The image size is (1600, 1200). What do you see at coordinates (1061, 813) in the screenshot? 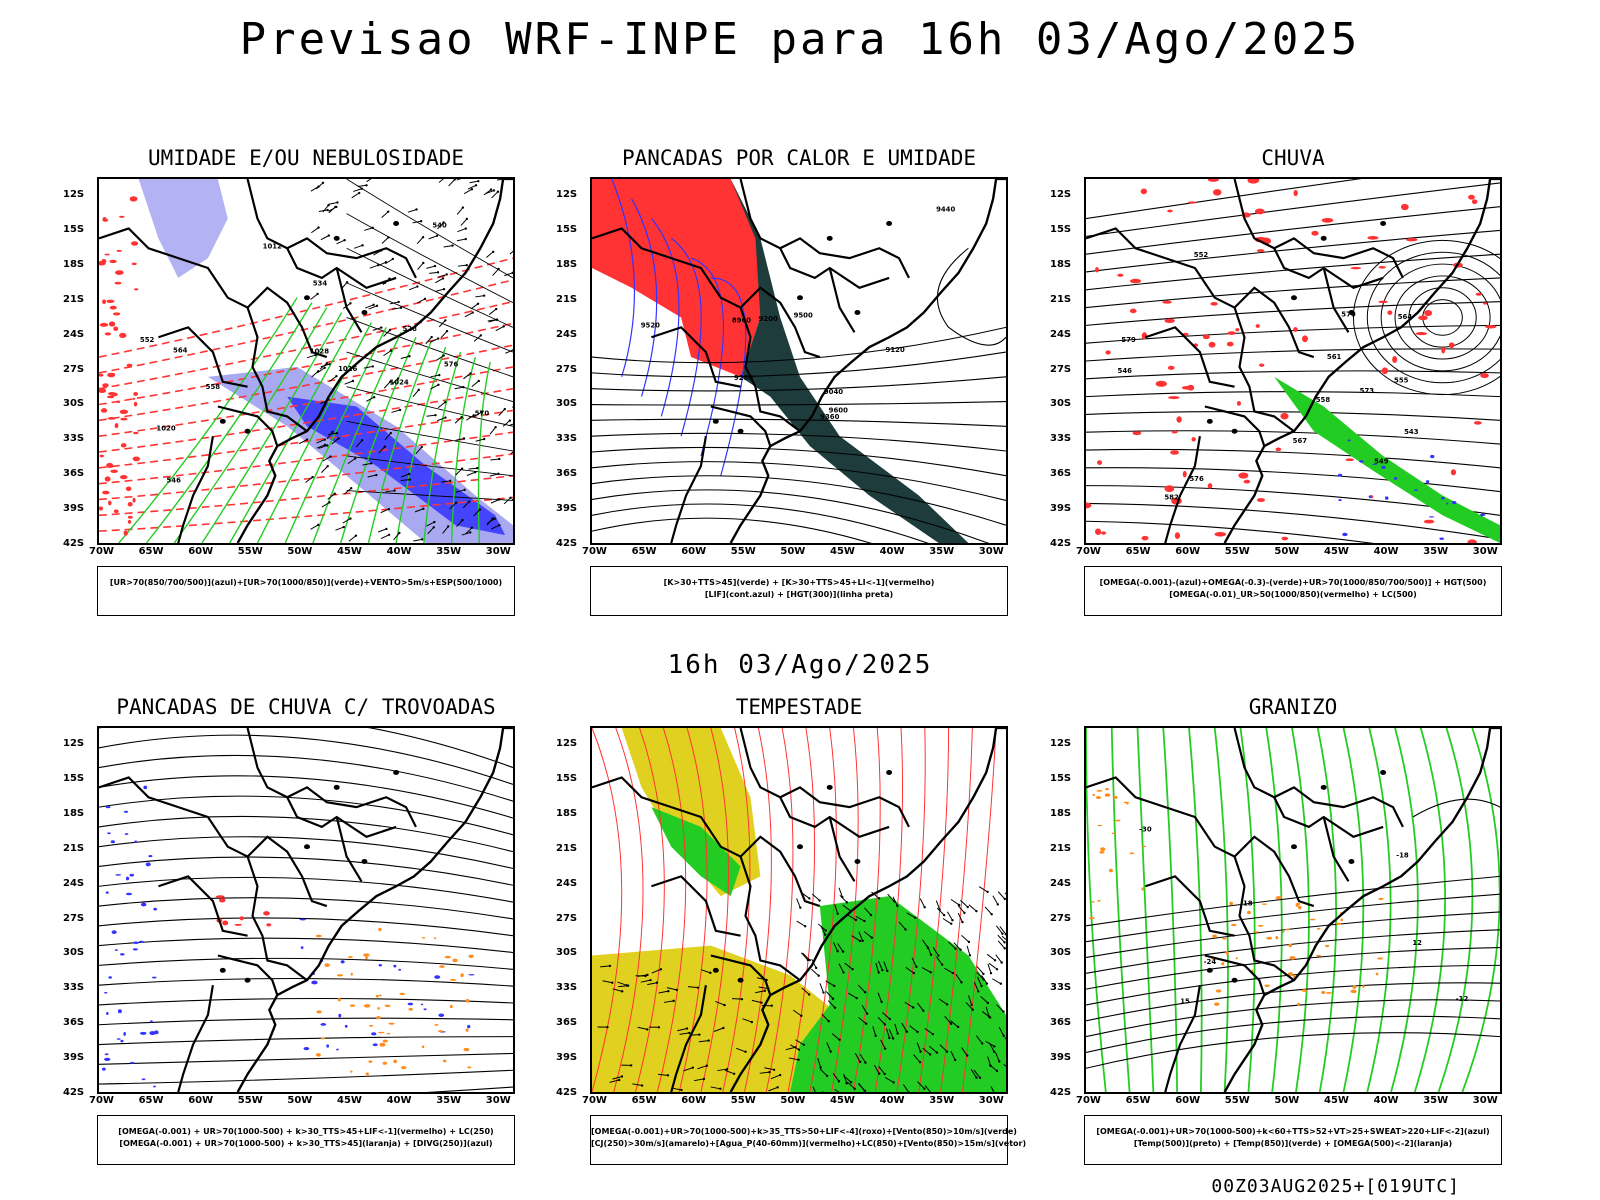
I see `latitude-tick-label: 18S` at bounding box center [1061, 813].